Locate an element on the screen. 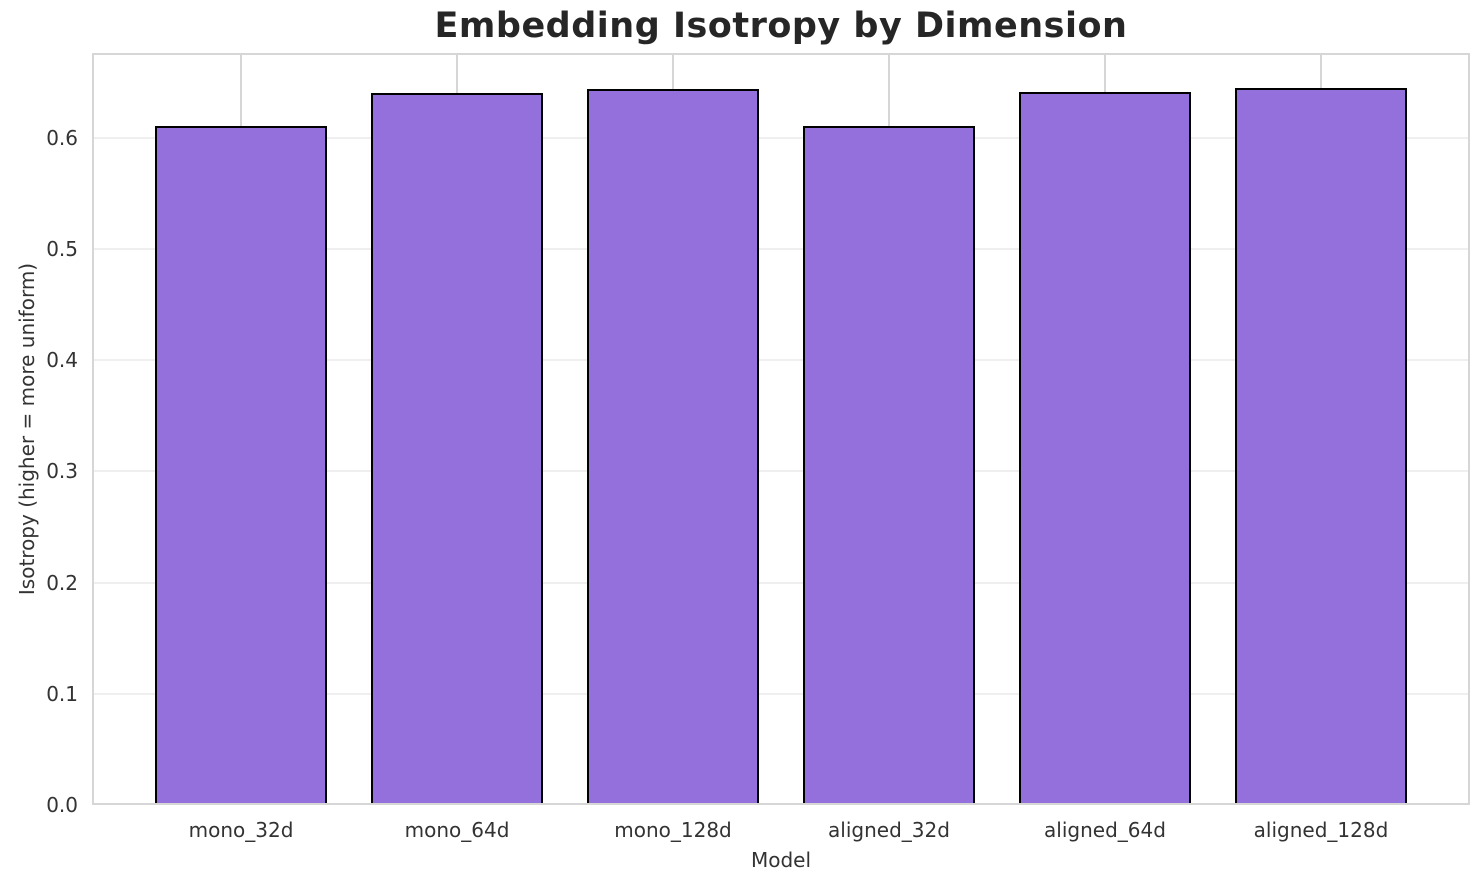  x-tick-label-aligned_32d: aligned_32d is located at coordinates (889, 830).